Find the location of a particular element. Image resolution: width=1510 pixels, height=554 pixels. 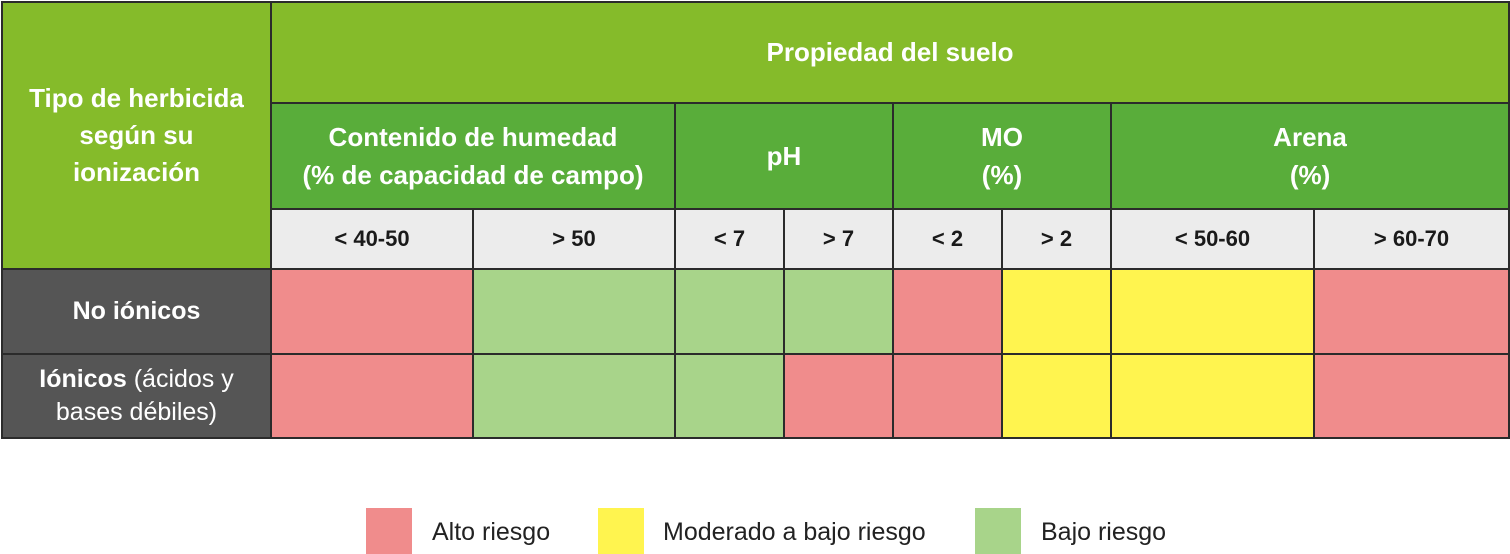

range-cell: > 60-70 is located at coordinates (1411, 239).